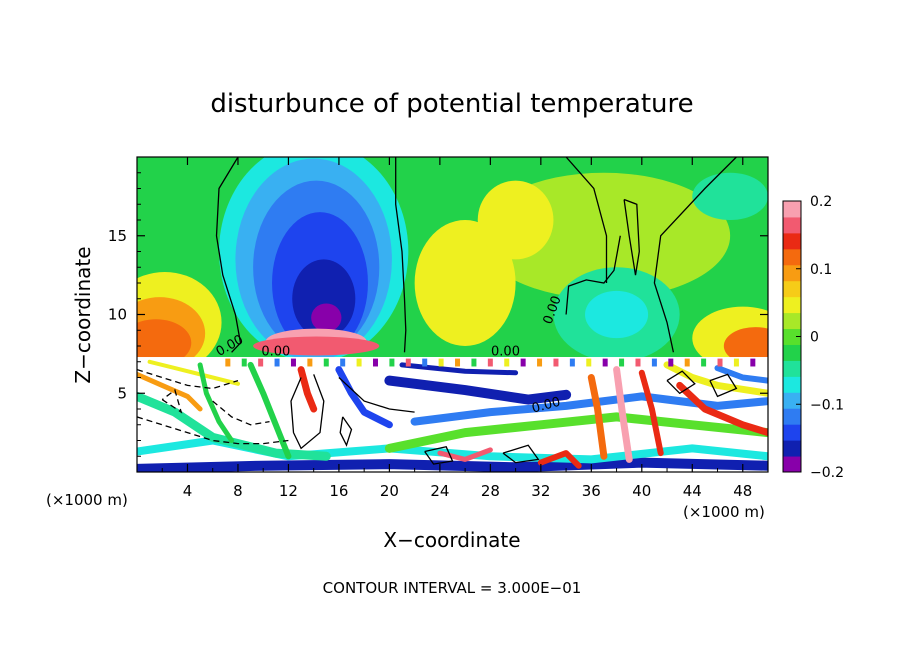  I want to click on y-tick-label: 15, so click(117, 236).